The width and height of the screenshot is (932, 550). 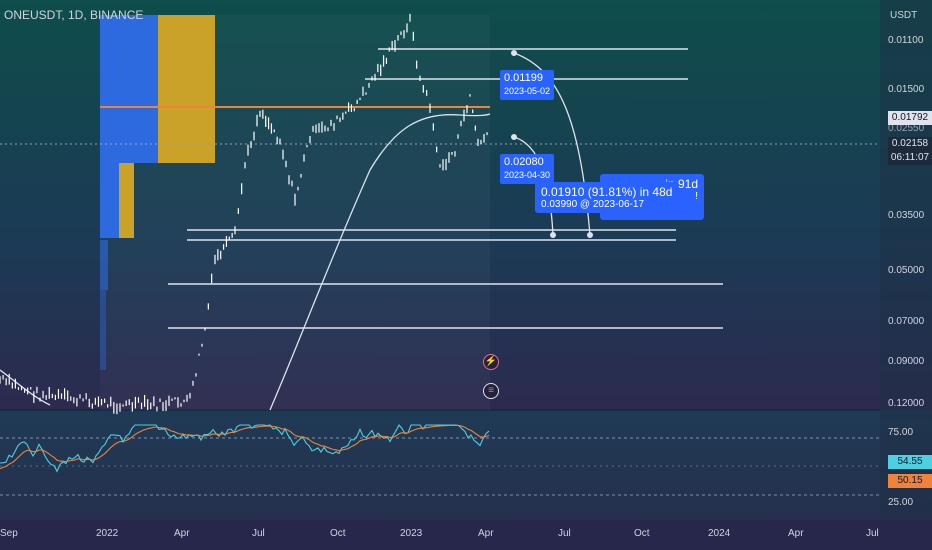 I want to click on tag-date: 2023-05-02, so click(x=527, y=91).